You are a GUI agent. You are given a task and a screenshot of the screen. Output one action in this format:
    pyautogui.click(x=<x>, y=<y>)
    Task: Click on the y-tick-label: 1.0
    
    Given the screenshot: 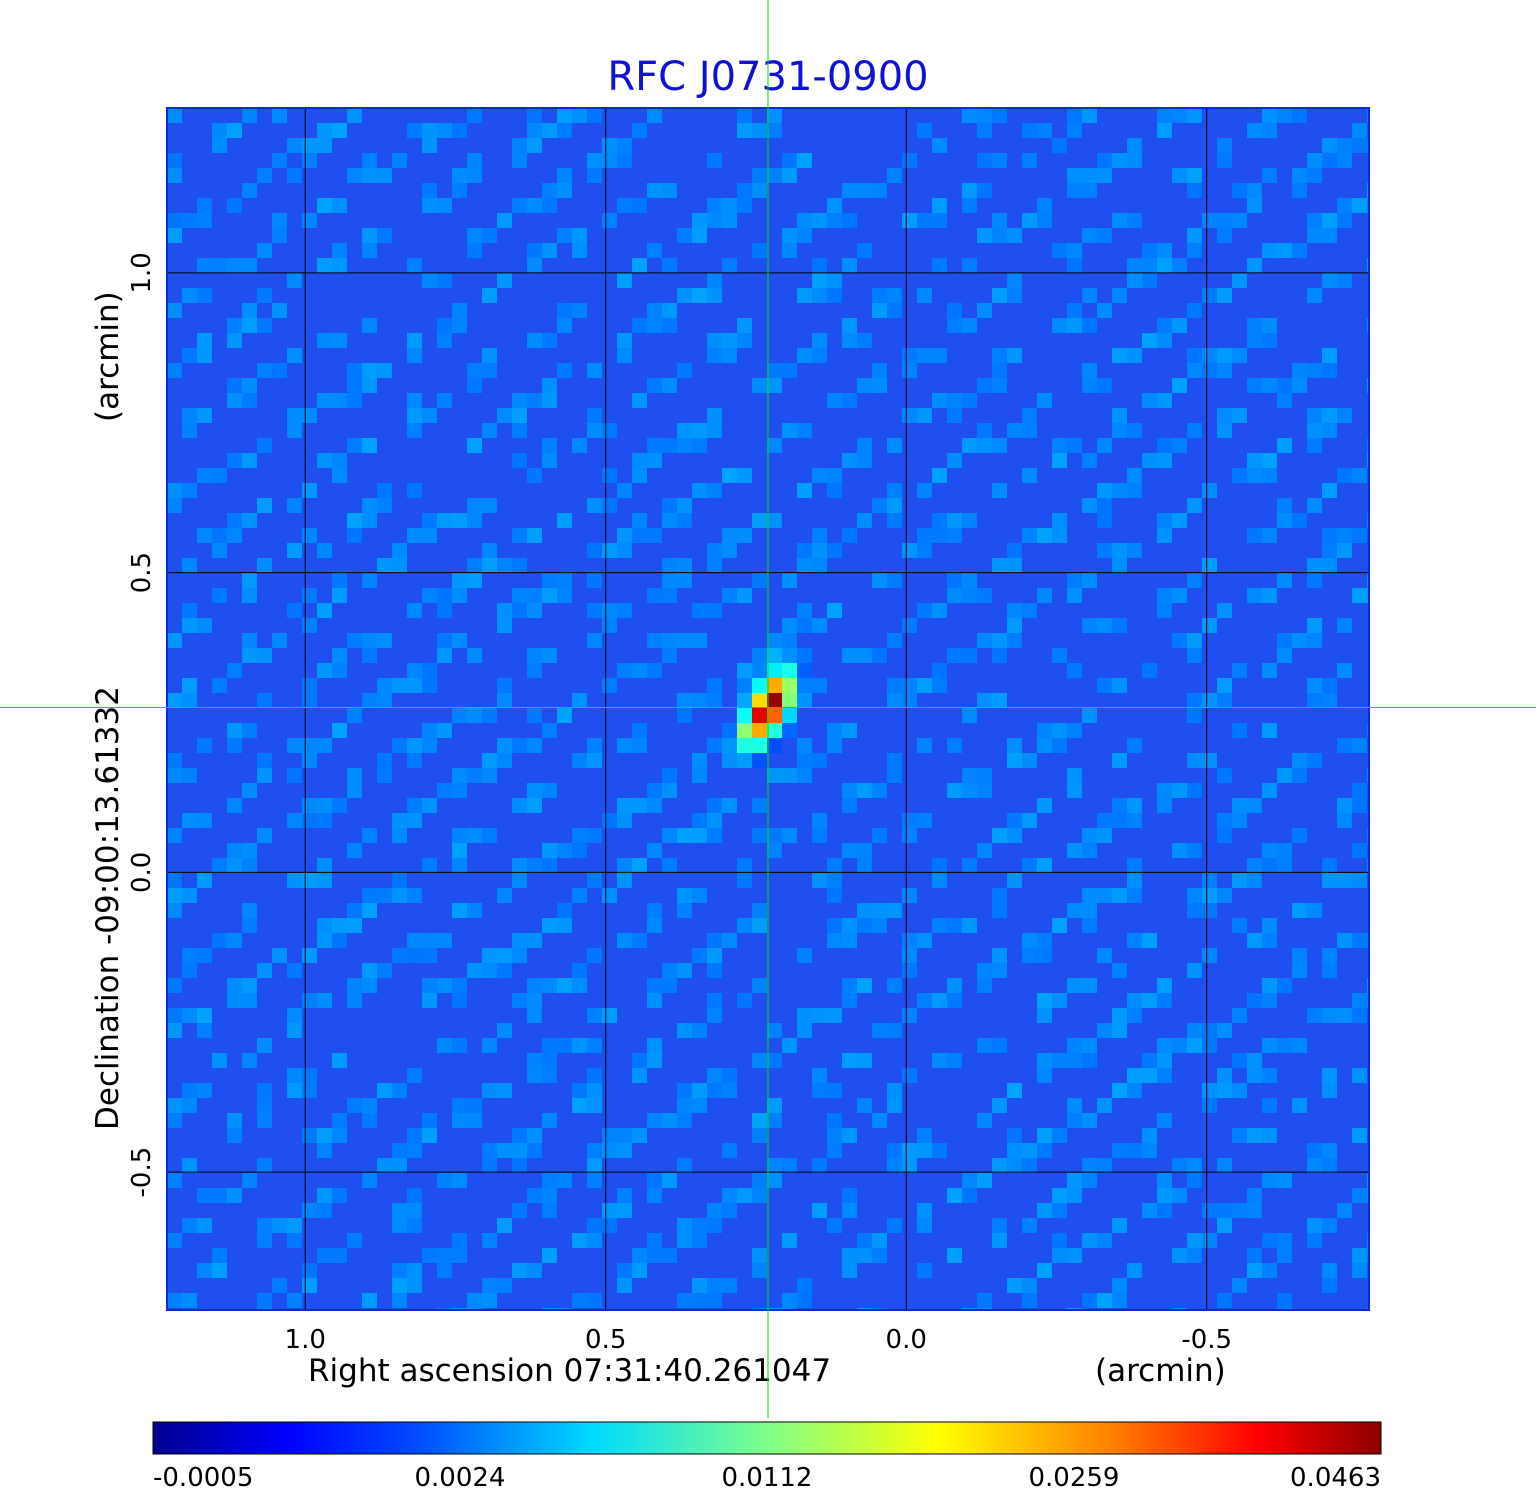 What is the action you would take?
    pyautogui.click(x=142, y=272)
    